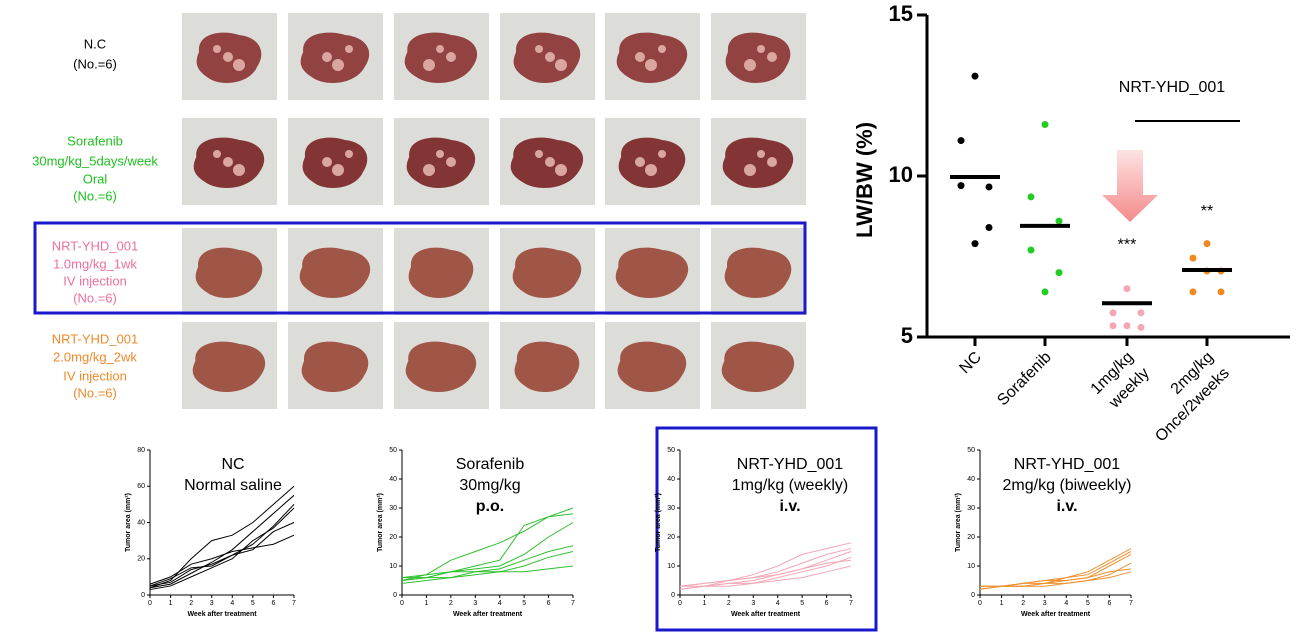 The image size is (1300, 640). What do you see at coordinates (141, 450) in the screenshot?
I see `y-tick-label: 80` at bounding box center [141, 450].